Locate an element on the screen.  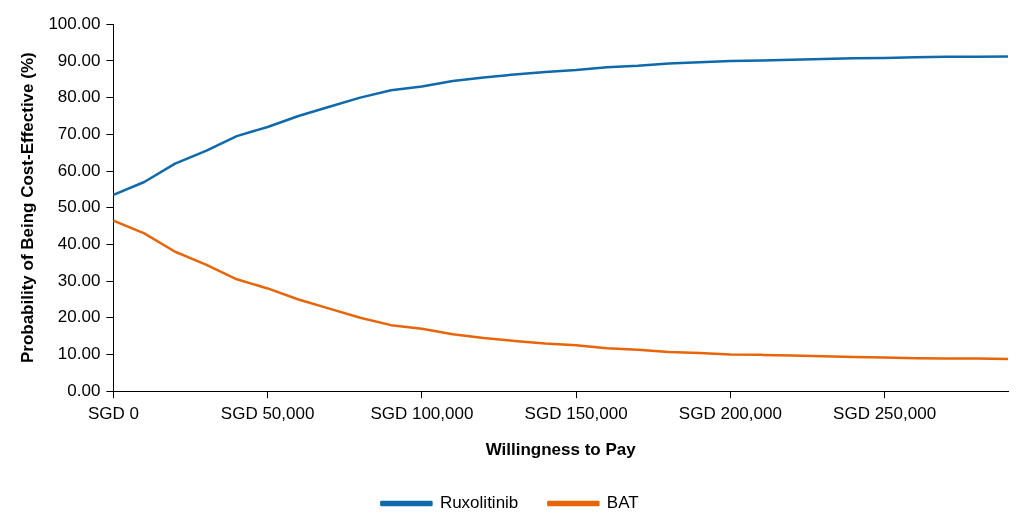
y-tick-label: 20.00 is located at coordinates (79, 317).